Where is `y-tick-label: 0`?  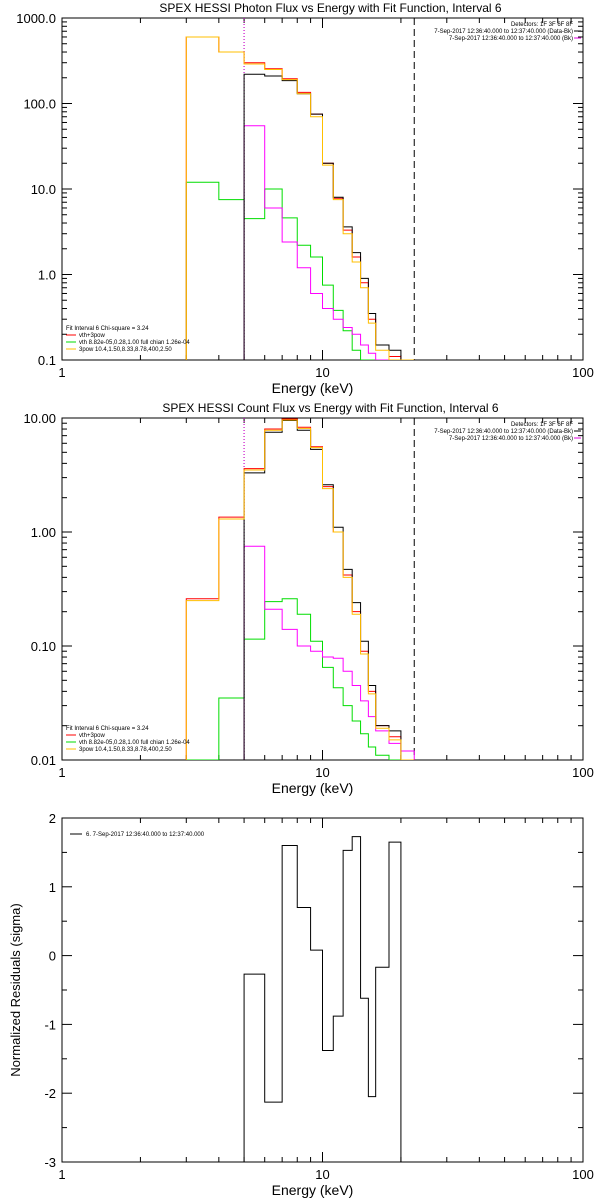
y-tick-label: 0 is located at coordinates (52, 956).